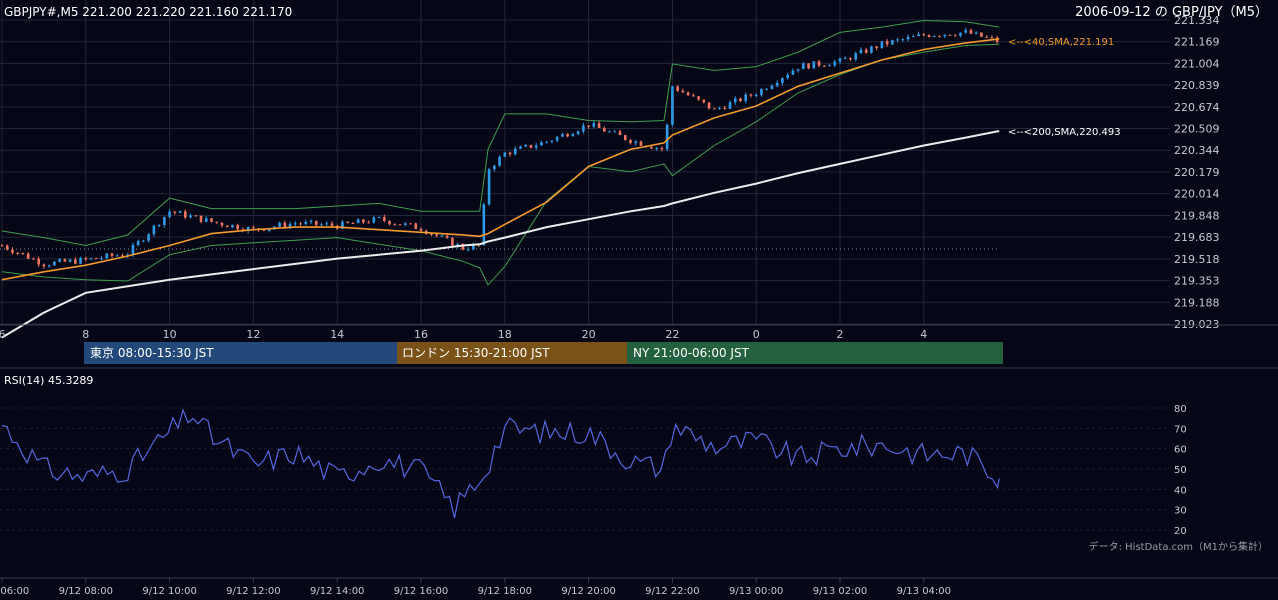 This screenshot has width=1278, height=600. I want to click on session-london-bar, so click(512, 353).